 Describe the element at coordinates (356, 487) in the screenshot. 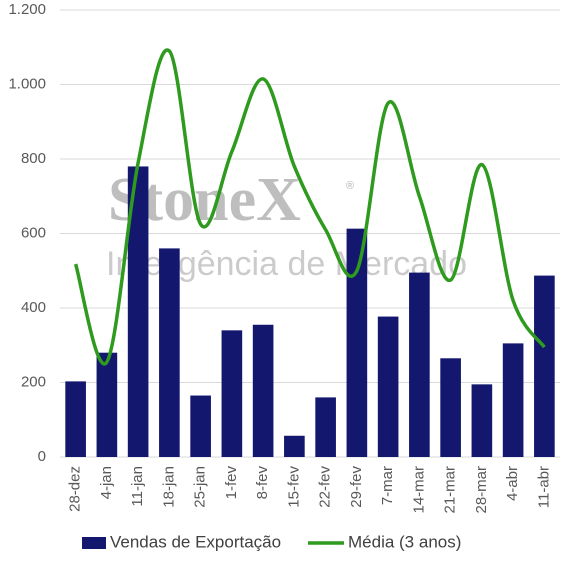

I see `x-tick-label: 29-fev` at that location.